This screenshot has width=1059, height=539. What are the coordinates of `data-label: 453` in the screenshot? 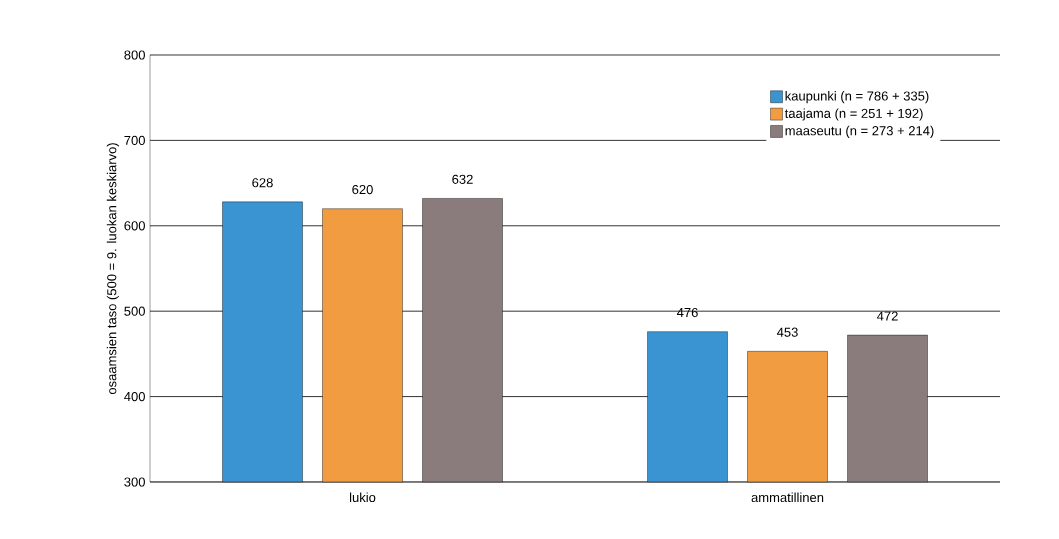 It's located at (787, 332).